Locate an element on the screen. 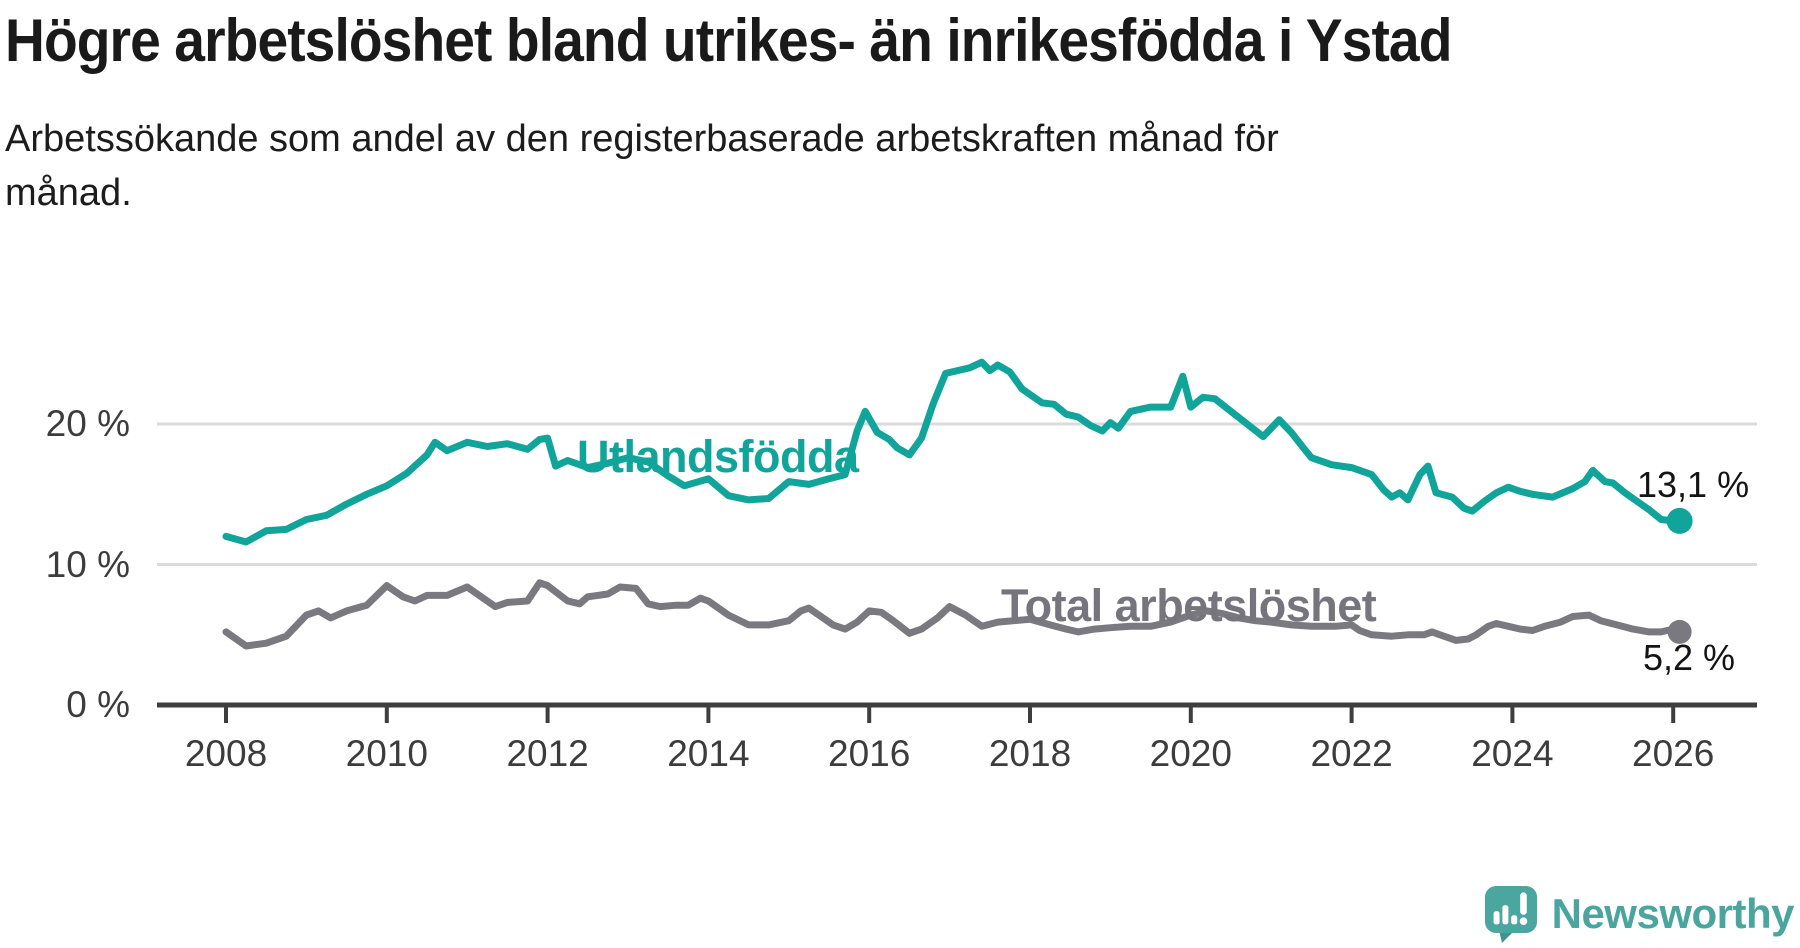  y-axis-label: 10 % is located at coordinates (87, 564).